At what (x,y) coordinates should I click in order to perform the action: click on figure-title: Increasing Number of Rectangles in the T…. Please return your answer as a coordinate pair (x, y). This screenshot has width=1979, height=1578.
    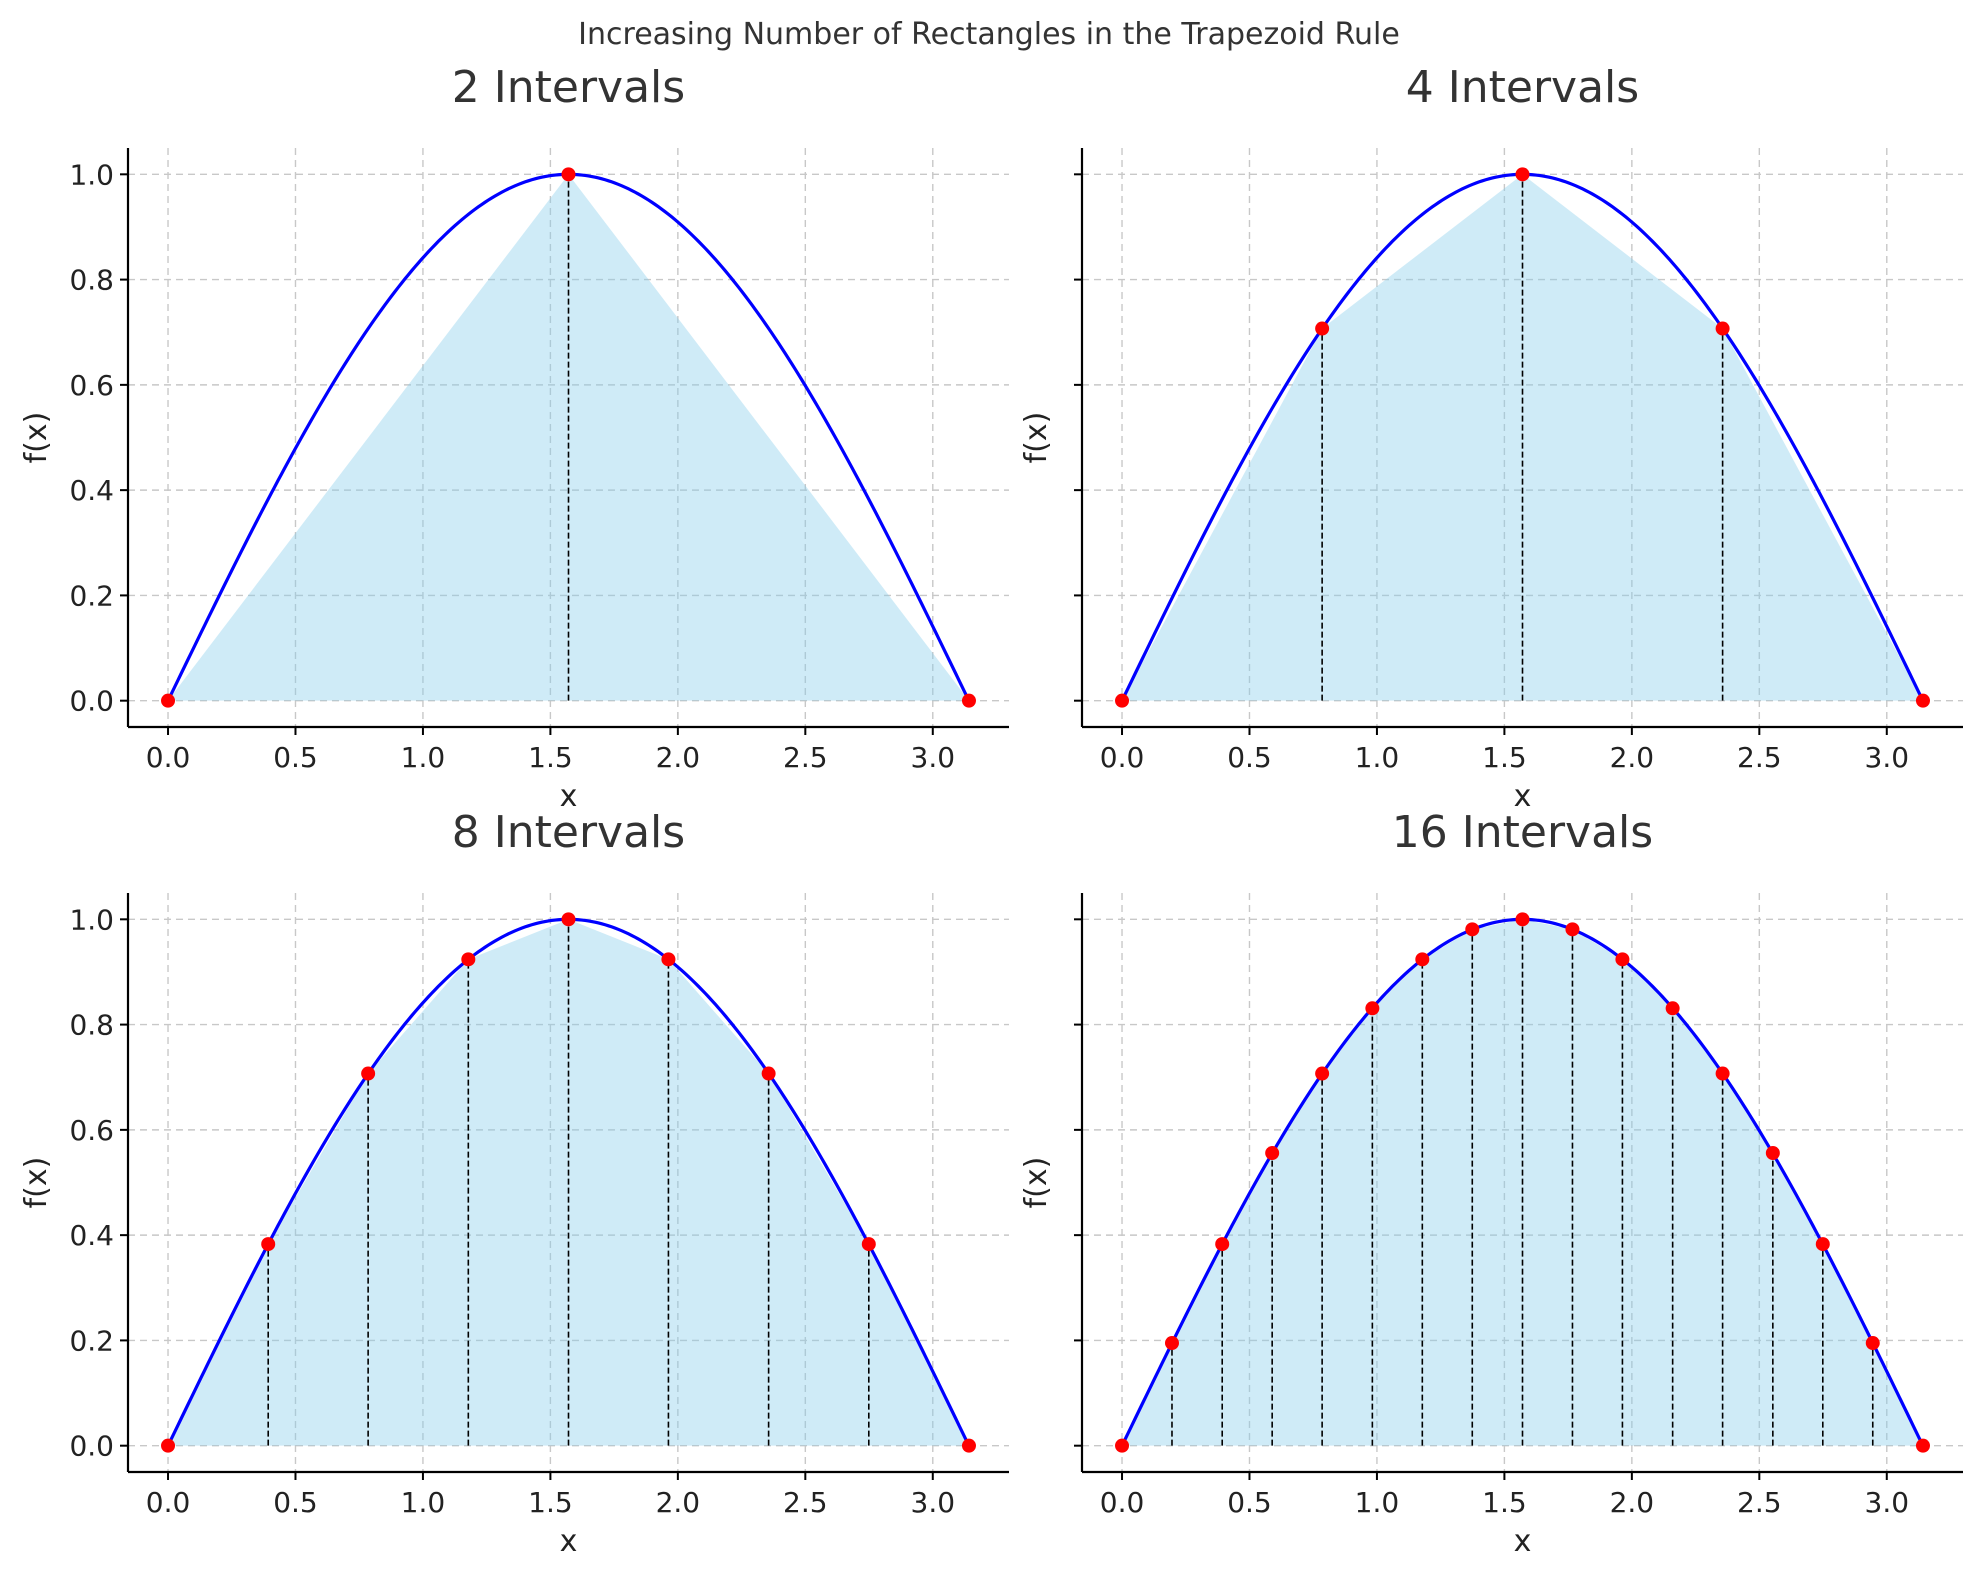
    Looking at the image, I should click on (989, 34).